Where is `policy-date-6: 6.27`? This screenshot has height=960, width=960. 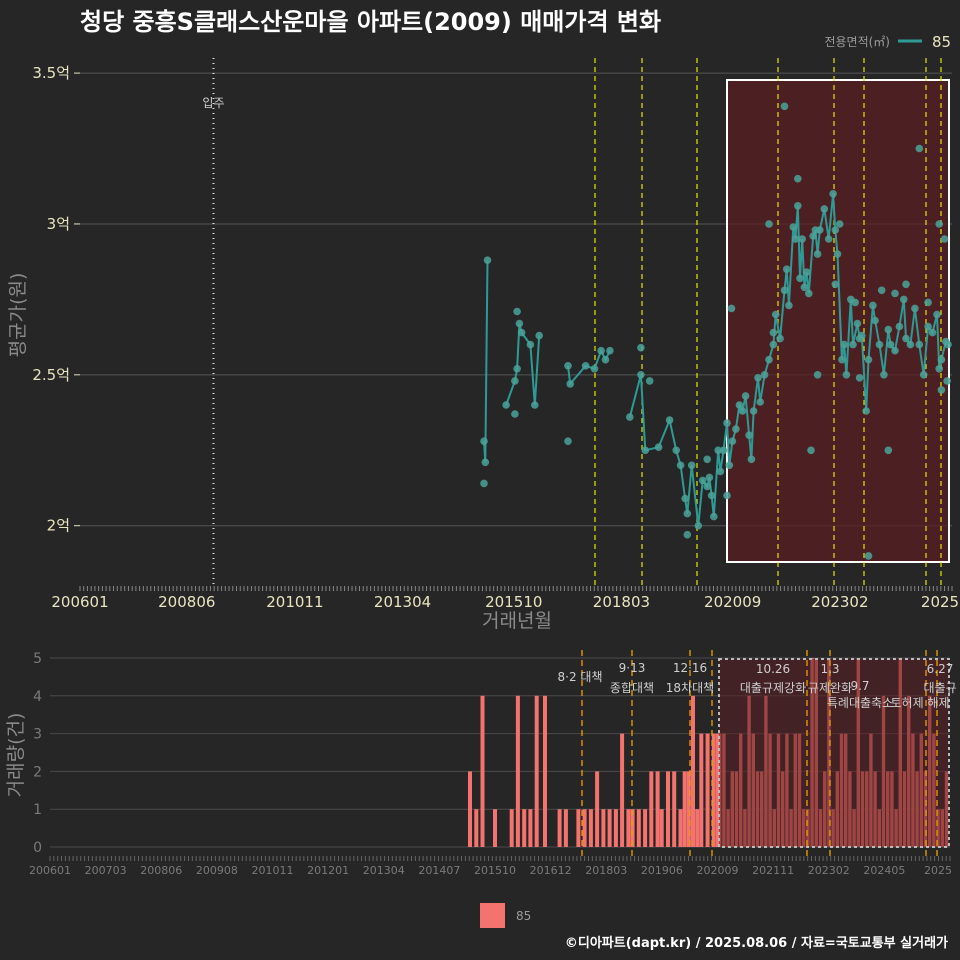
policy-date-6: 6.27 is located at coordinates (940, 669).